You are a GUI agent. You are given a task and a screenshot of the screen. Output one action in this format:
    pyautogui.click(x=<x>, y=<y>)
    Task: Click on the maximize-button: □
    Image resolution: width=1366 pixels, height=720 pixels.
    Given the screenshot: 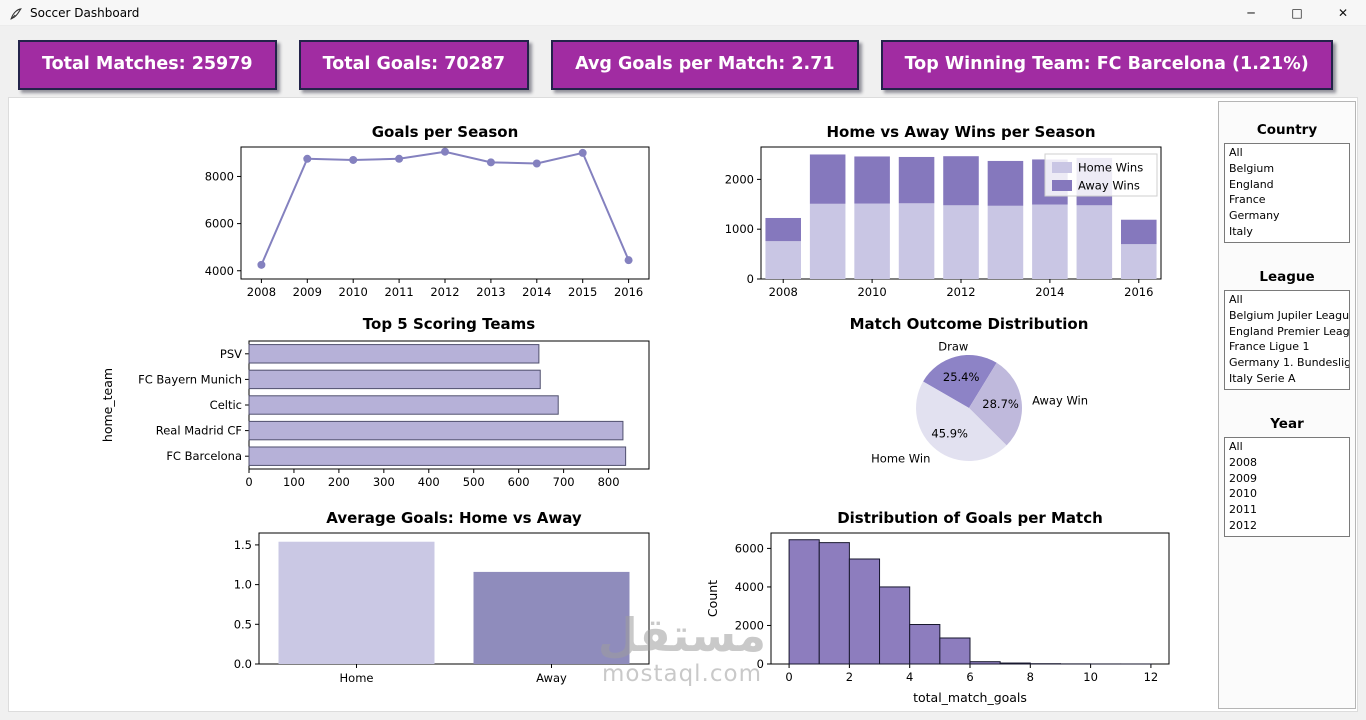 What is the action you would take?
    pyautogui.click(x=1297, y=12)
    